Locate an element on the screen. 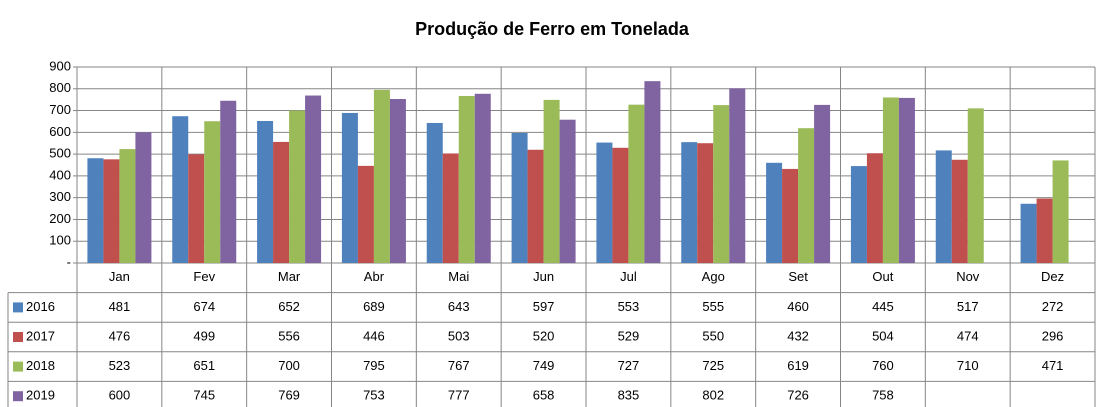 This screenshot has width=1103, height=407. x-tick-label: Jul is located at coordinates (628, 276).